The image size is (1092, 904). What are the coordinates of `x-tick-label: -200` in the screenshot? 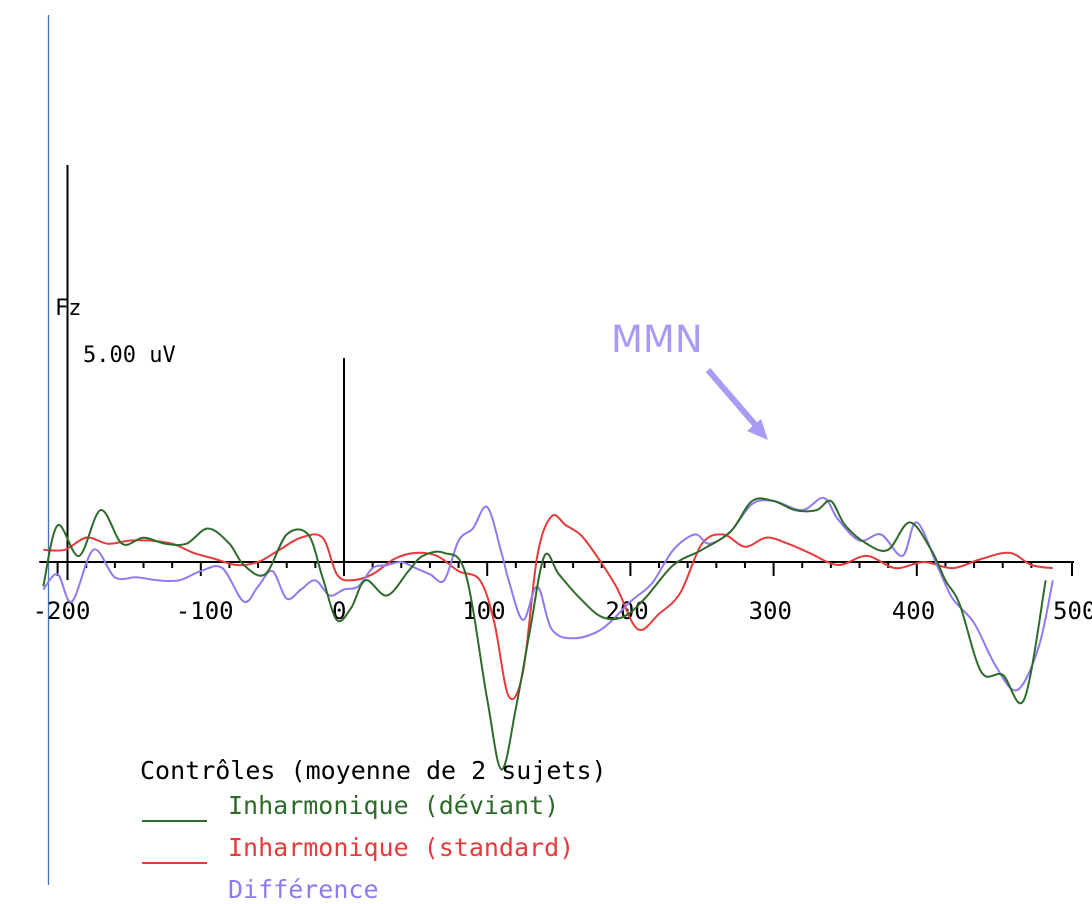 It's located at (62, 611).